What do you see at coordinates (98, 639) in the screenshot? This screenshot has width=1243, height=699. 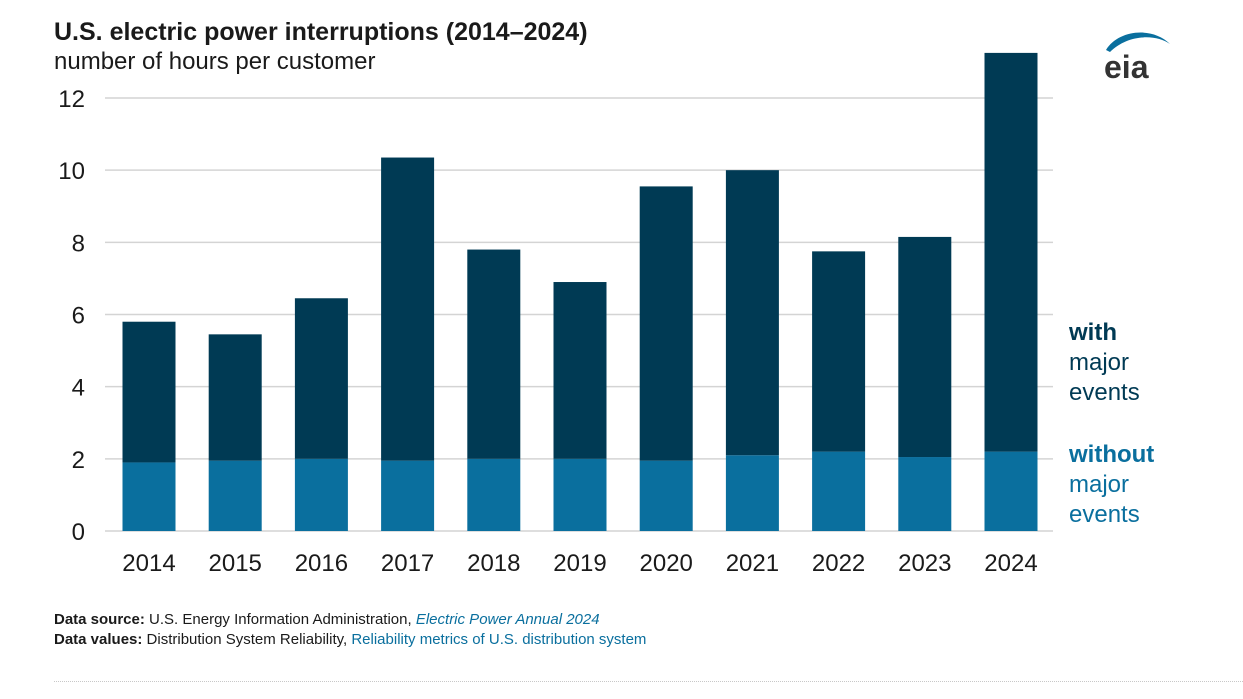 I see `data-values-label: Data values:` at bounding box center [98, 639].